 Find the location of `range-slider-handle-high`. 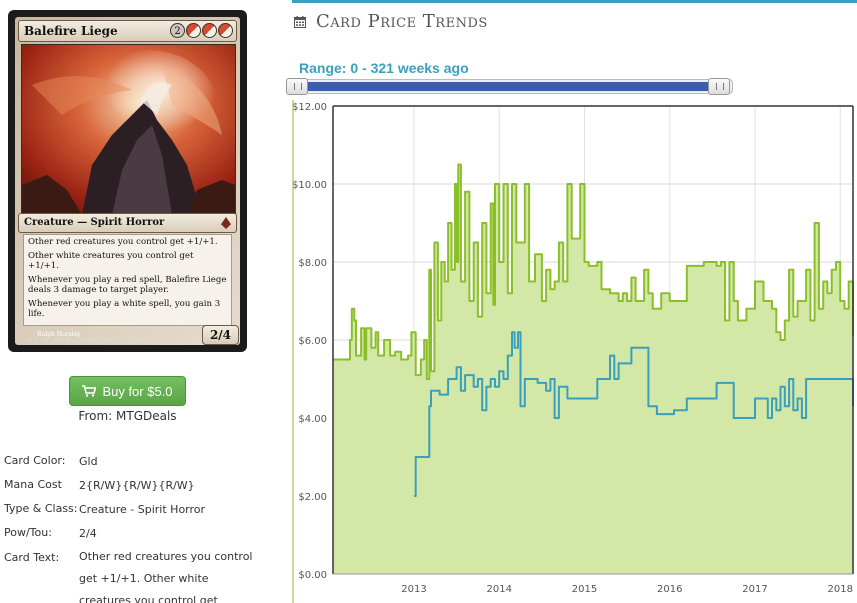

range-slider-handle-high is located at coordinates (719, 86).